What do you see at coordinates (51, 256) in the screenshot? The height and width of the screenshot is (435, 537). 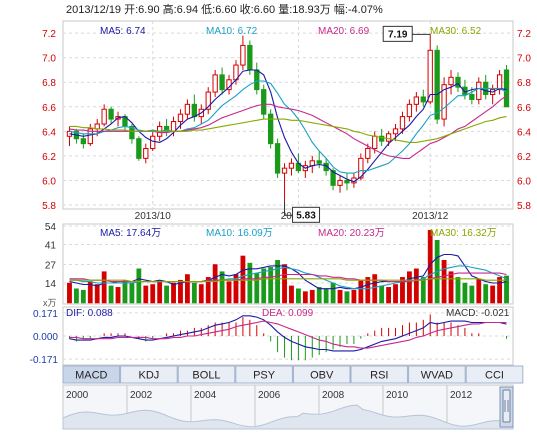 I see `volume-yaxis: 54 41 27 14` at bounding box center [51, 256].